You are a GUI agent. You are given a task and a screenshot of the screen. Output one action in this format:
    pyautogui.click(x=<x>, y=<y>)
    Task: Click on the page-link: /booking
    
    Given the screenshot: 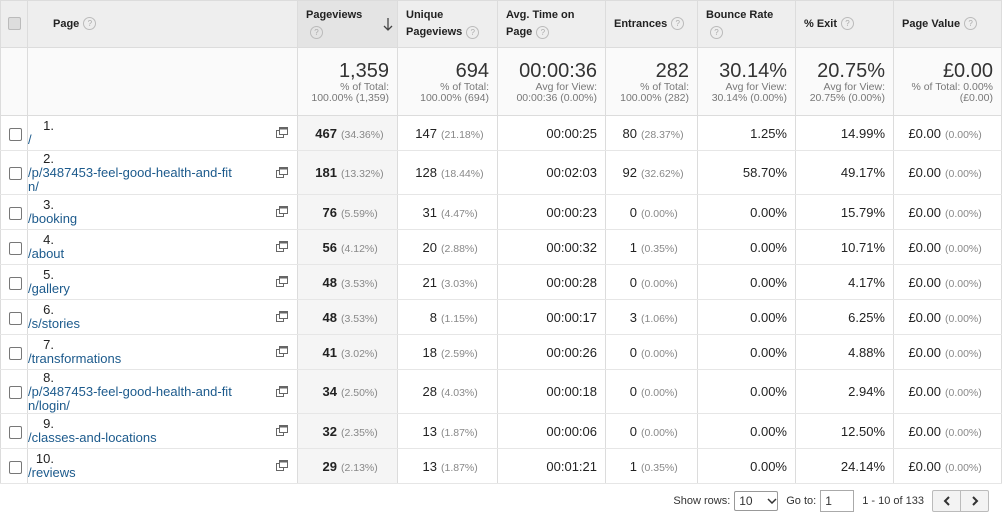 What is the action you would take?
    pyautogui.click(x=53, y=218)
    